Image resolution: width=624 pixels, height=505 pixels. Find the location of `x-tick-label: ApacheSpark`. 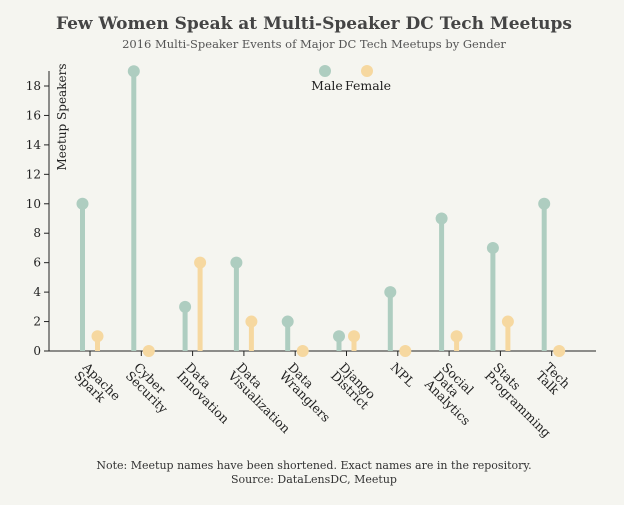

x-tick-label: ApacheSpark is located at coordinates (97, 385).